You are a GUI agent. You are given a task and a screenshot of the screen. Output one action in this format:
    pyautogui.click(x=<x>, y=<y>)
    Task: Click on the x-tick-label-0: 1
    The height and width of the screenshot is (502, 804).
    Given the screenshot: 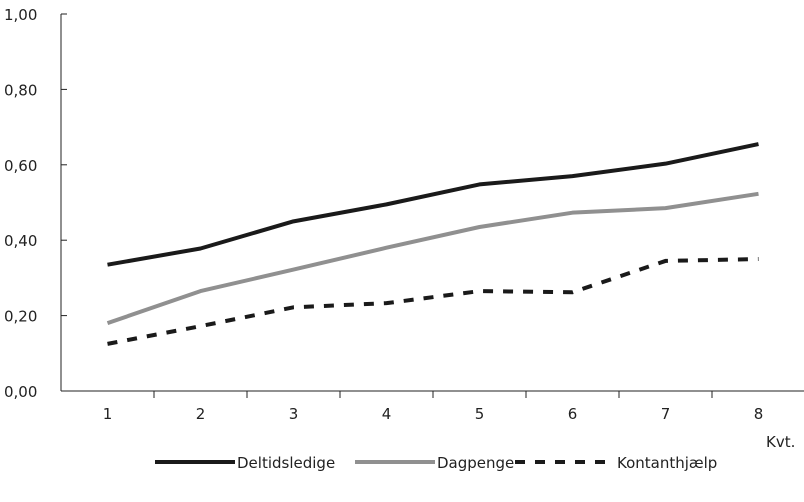 What is the action you would take?
    pyautogui.click(x=108, y=414)
    